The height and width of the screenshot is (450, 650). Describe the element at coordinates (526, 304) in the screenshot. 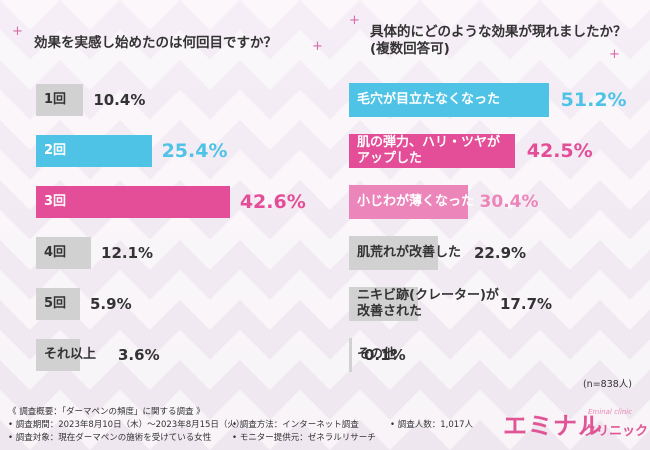

I see `value-label: 17.7%` at that location.